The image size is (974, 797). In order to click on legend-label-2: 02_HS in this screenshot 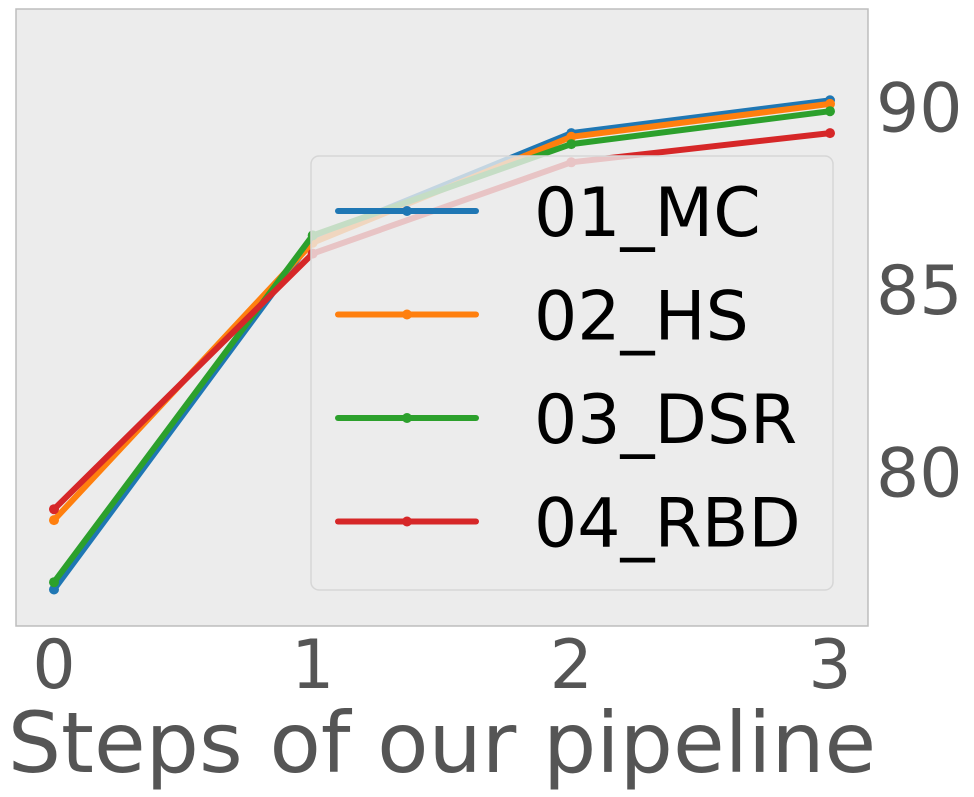, I will do `click(641, 317)`.